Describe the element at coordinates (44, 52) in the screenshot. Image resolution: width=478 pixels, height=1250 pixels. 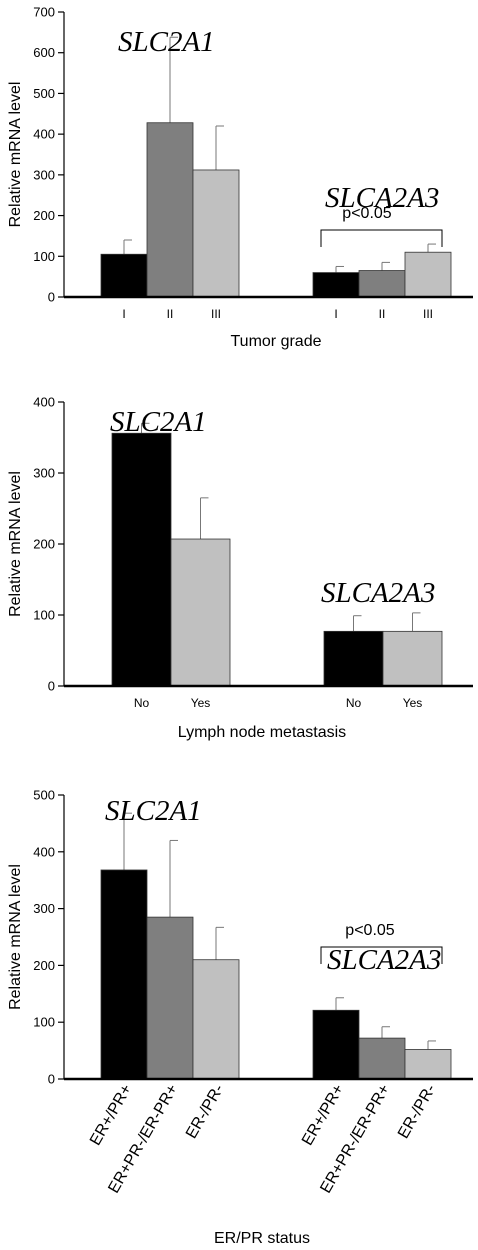
I see `y-tick-label: 600` at that location.